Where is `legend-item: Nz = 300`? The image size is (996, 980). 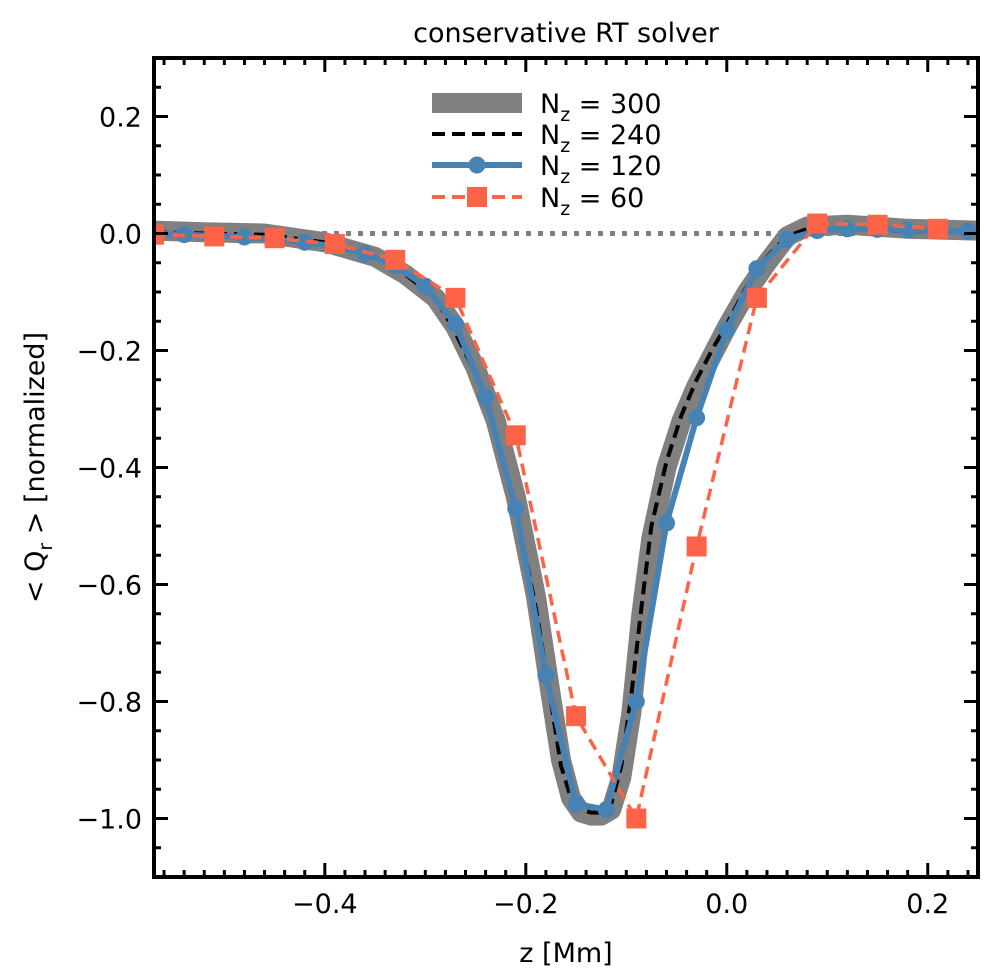
legend-item: Nz = 300 is located at coordinates (547, 107).